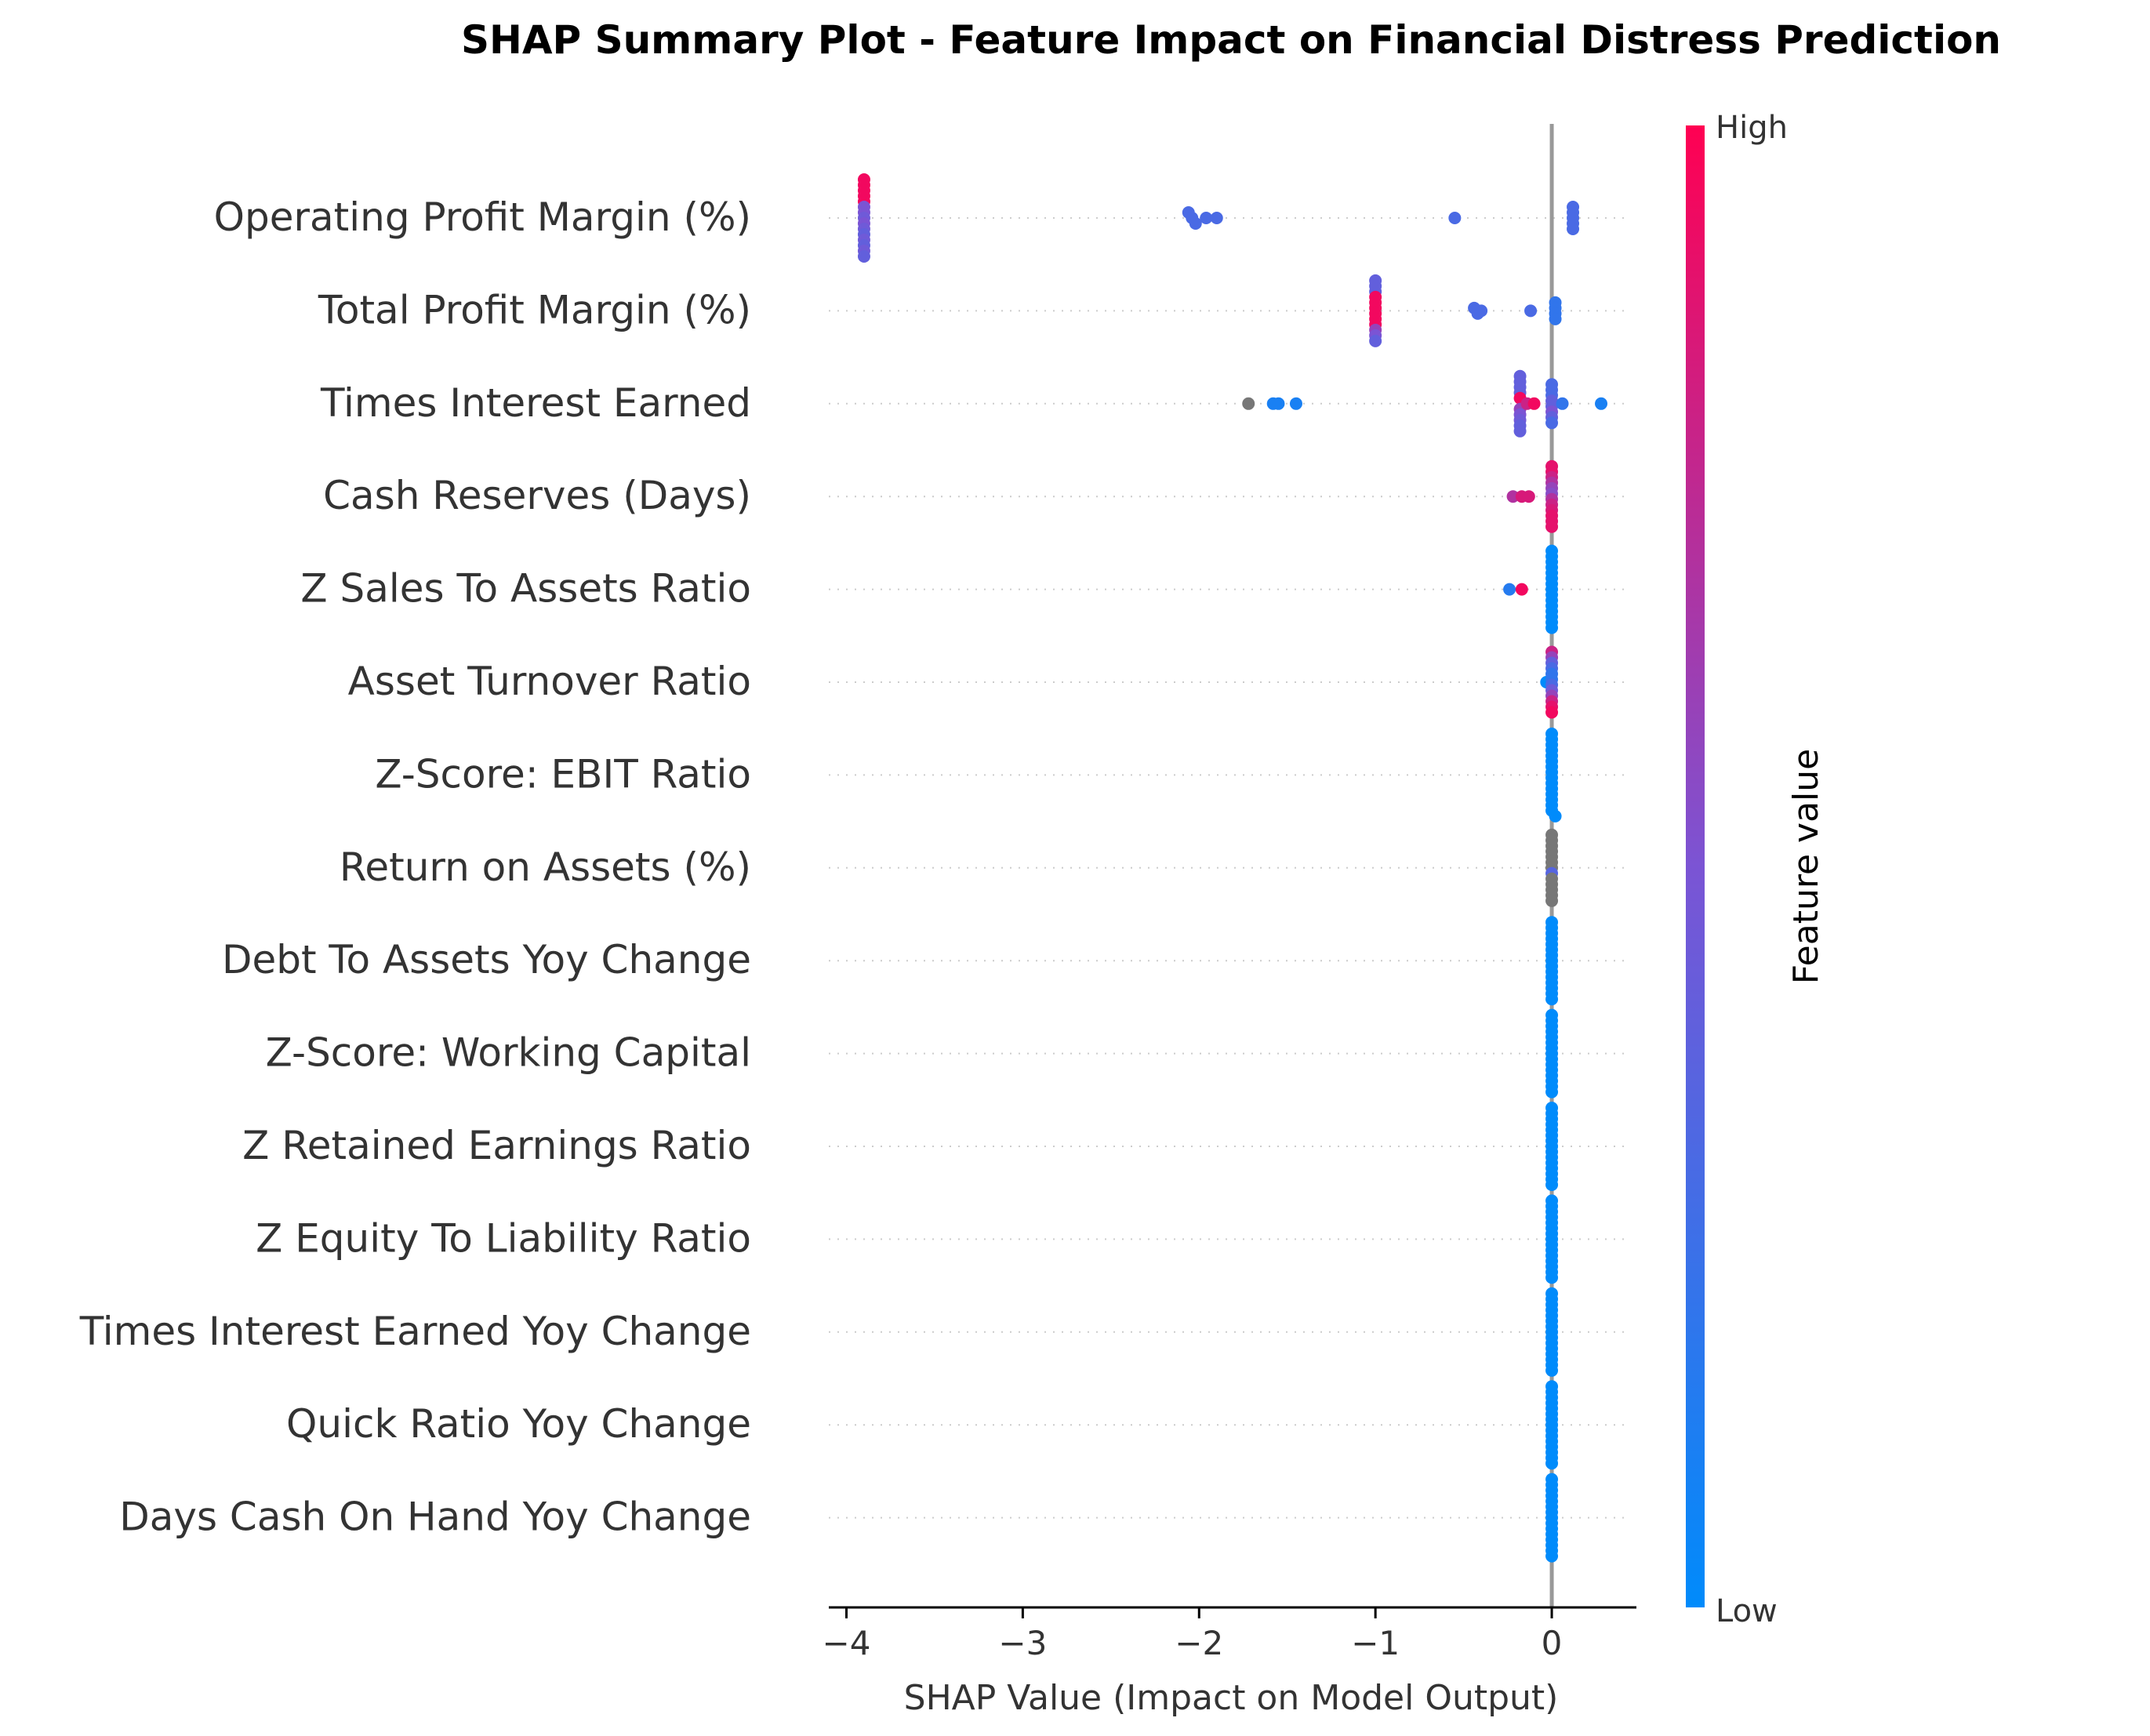 The height and width of the screenshot is (1736, 2150). What do you see at coordinates (1022, 1643) in the screenshot?
I see `x-tick-label: −3` at bounding box center [1022, 1643].